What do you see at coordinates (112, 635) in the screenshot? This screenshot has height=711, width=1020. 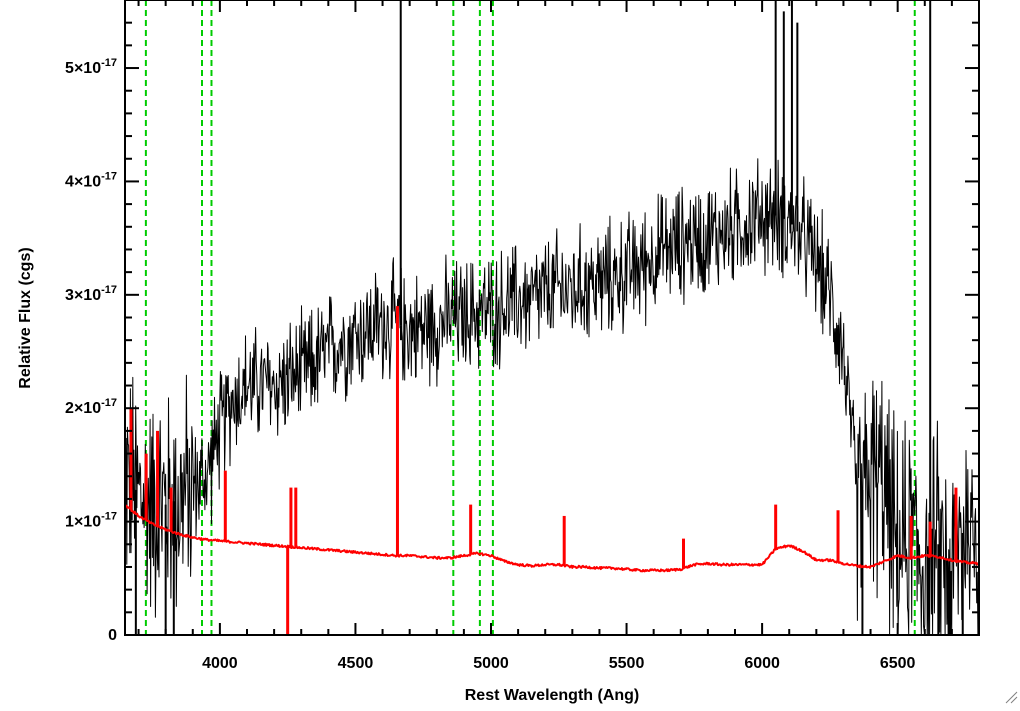 I see `y-tick-label-0: 0` at bounding box center [112, 635].